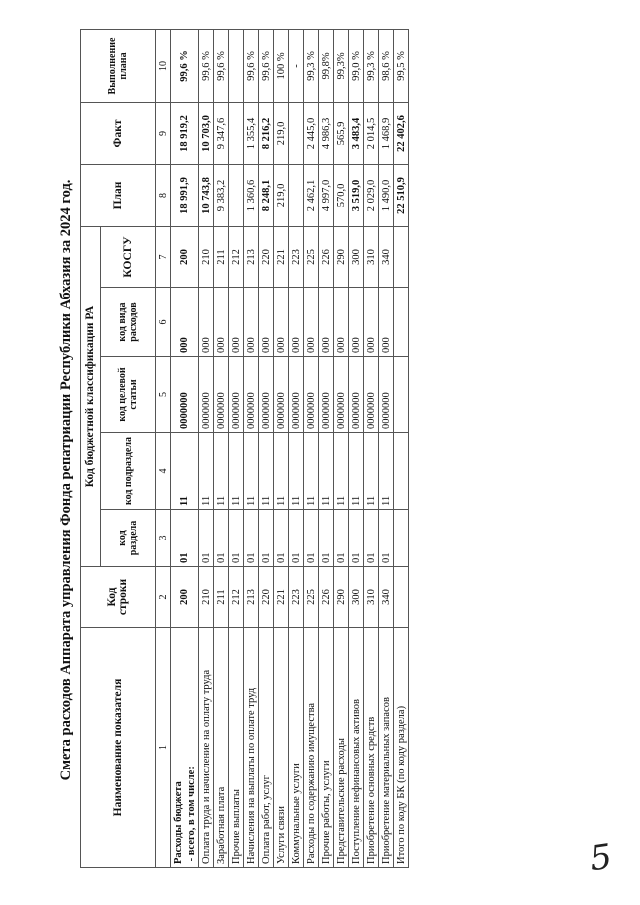 The height and width of the screenshot is (905, 640). I want to click on kosgu-code: 300, so click(356, 257).